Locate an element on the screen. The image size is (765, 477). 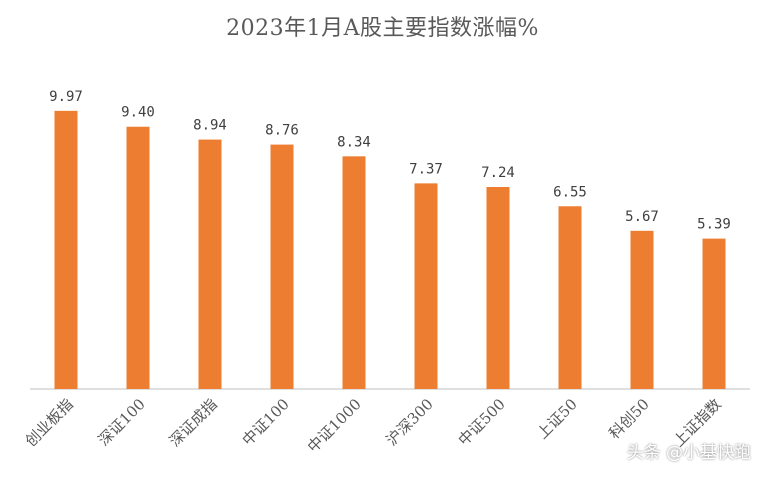
data-label: 7.37 is located at coordinates (426, 169).